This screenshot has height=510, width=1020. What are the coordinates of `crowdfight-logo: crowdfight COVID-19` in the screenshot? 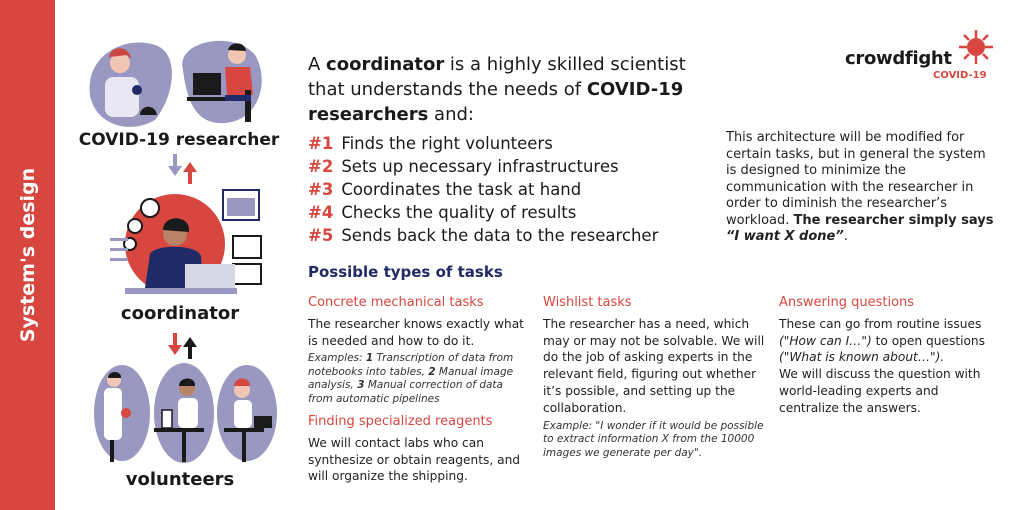 It's located at (920, 58).